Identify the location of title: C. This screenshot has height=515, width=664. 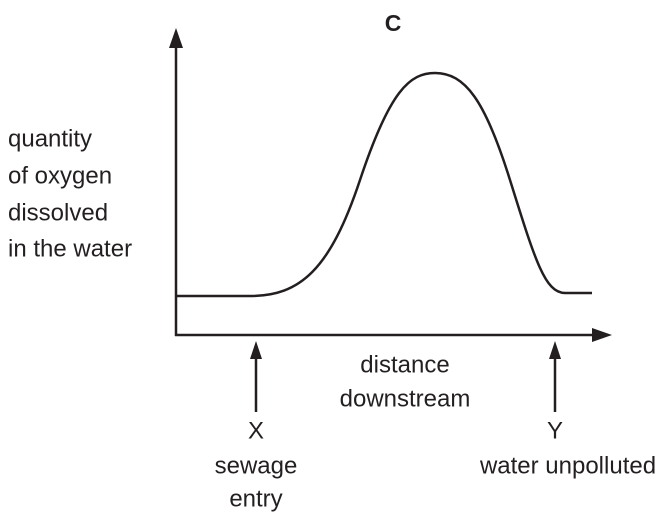
(393, 23).